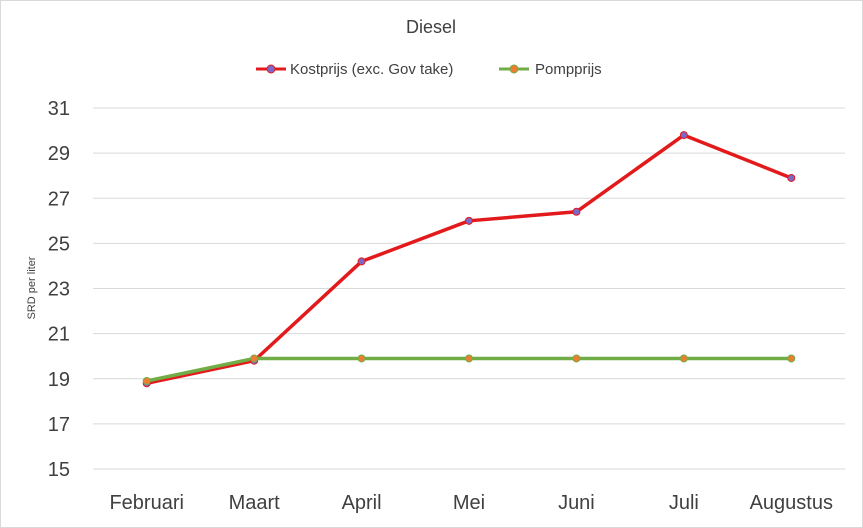 The width and height of the screenshot is (863, 528). What do you see at coordinates (59, 380) in the screenshot?
I see `y-tick-label: 19` at bounding box center [59, 380].